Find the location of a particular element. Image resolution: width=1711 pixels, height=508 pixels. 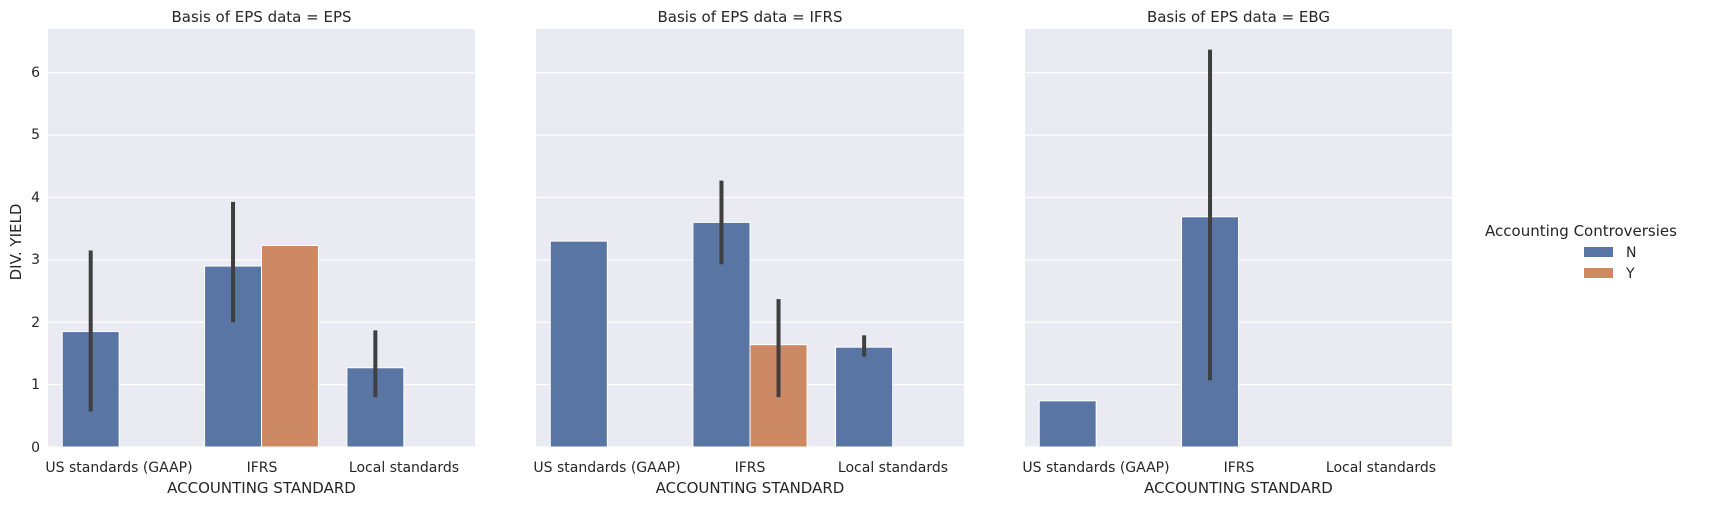

y-tick-labels: 0 1 2 3 4 5 6 is located at coordinates (35, 260).